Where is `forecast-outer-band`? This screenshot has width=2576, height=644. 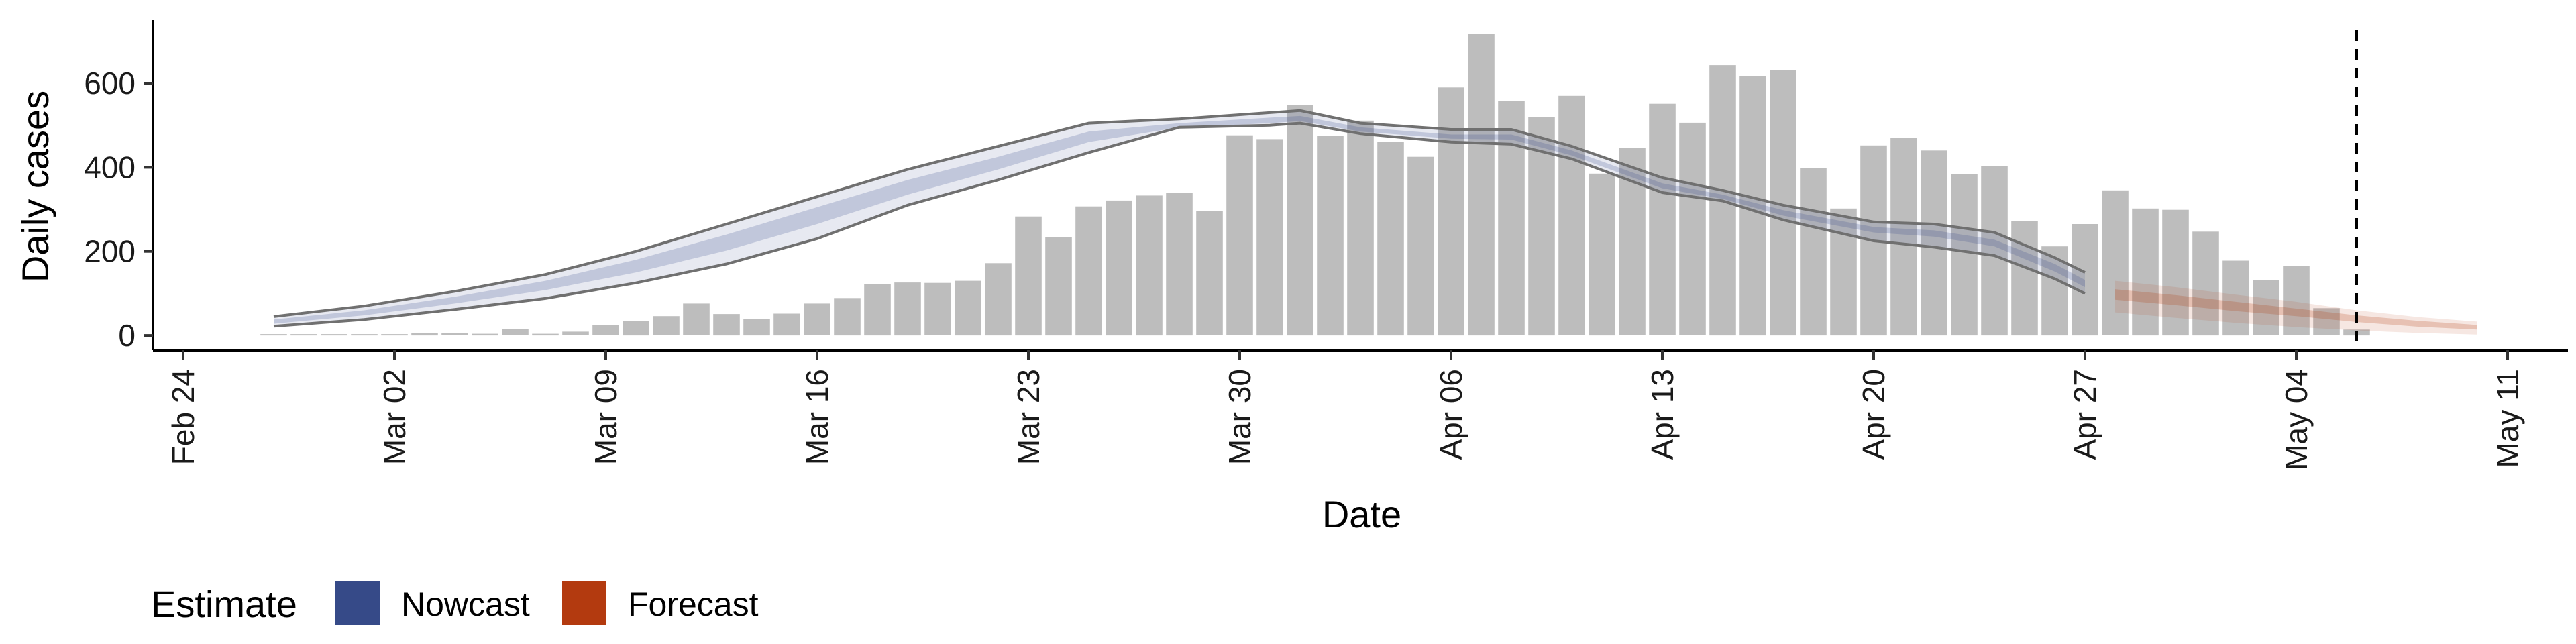 forecast-outer-band is located at coordinates (2296, 307).